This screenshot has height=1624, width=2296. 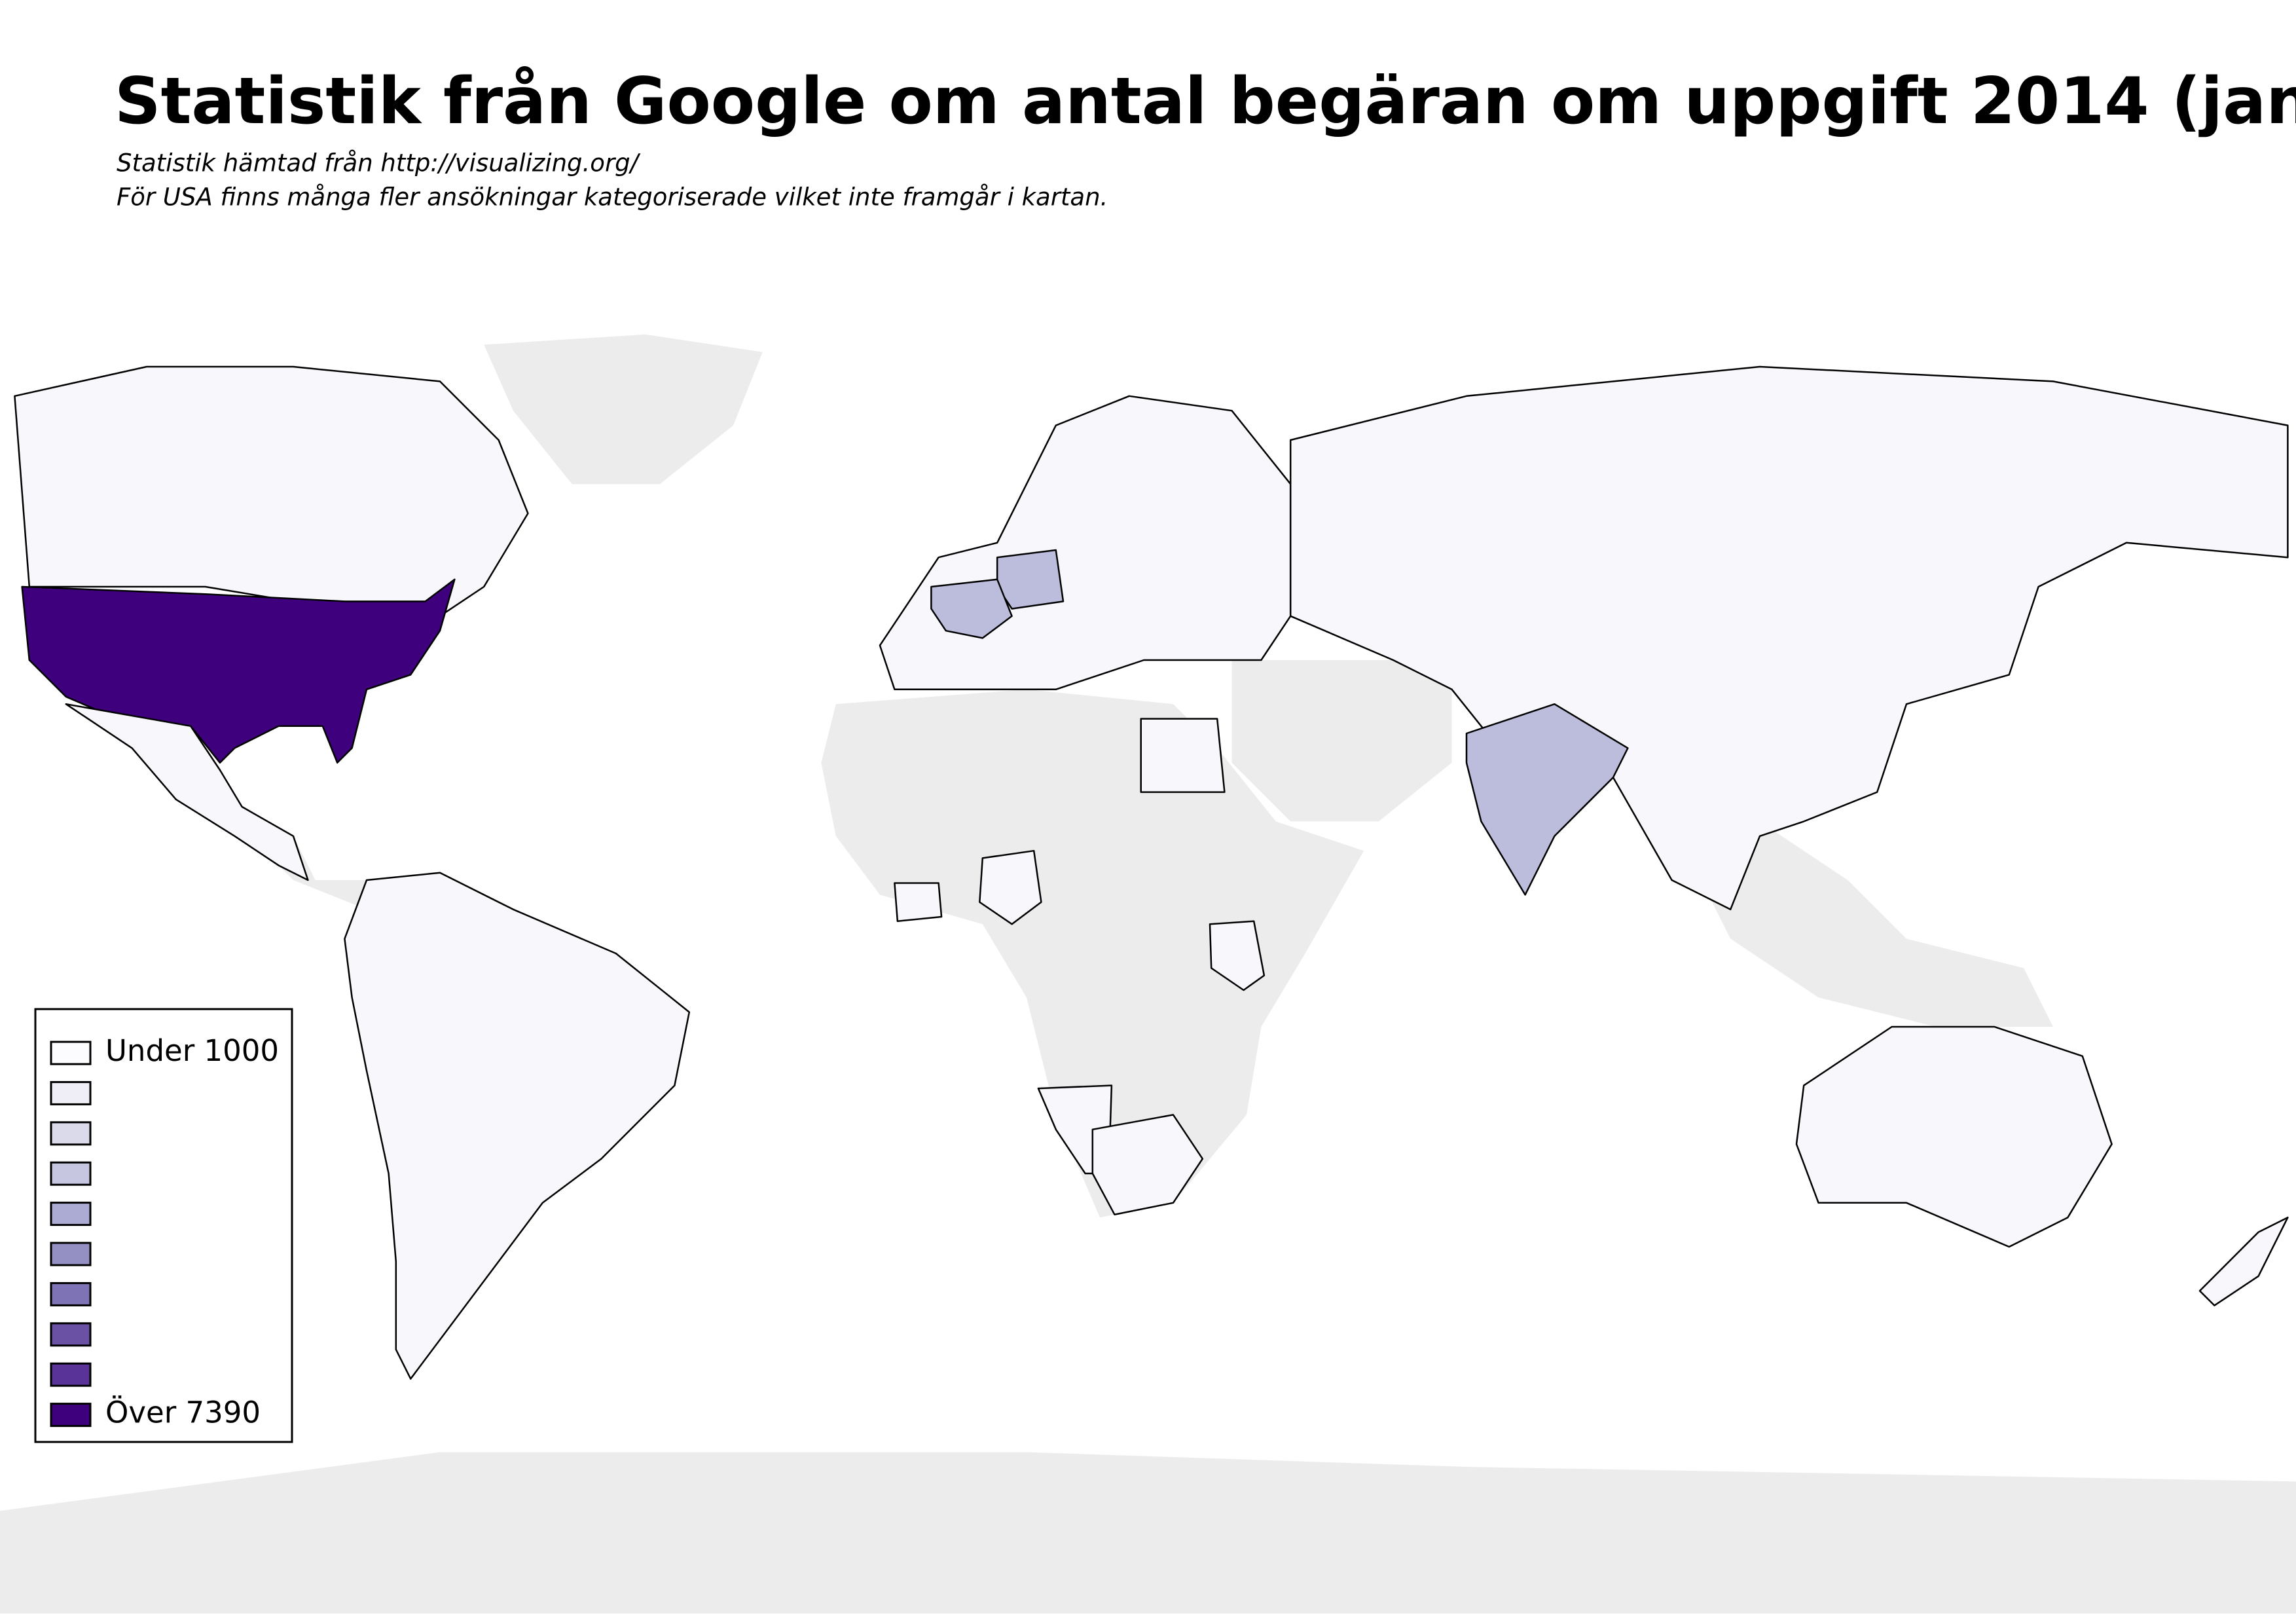 What do you see at coordinates (516, 1126) in the screenshot?
I see `south-america` at bounding box center [516, 1126].